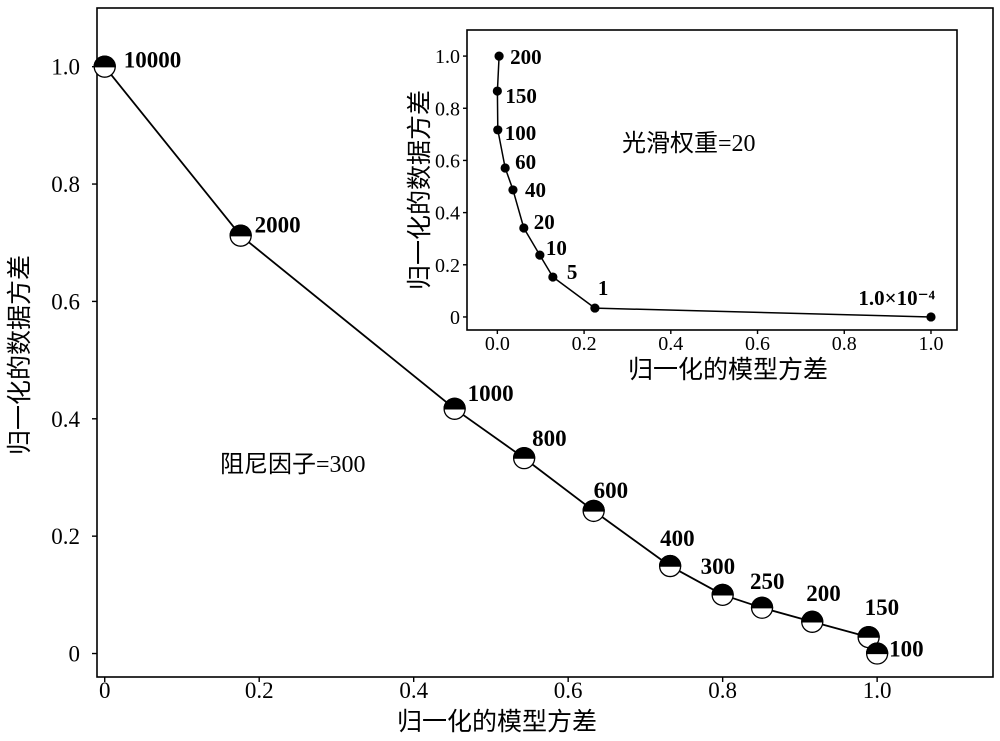 Image resolution: width=1000 pixels, height=741 pixels. I want to click on main-annotation: 阻尼因子=300, so click(293, 465).